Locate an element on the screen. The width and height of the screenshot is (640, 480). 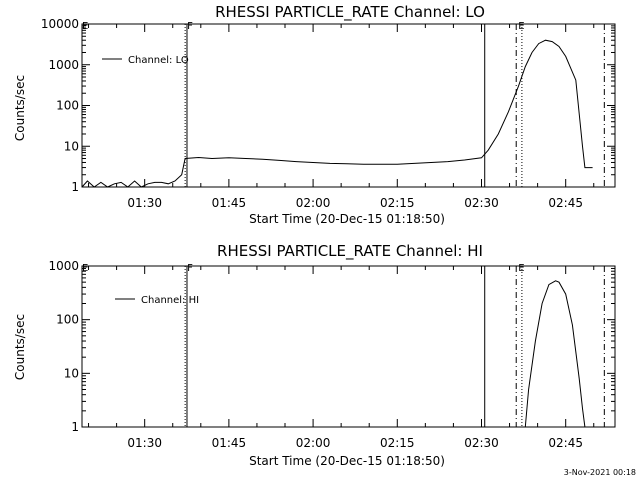
chart-title: RHESSI PARTICLE_RATE Channel: HI is located at coordinates (350, 251).